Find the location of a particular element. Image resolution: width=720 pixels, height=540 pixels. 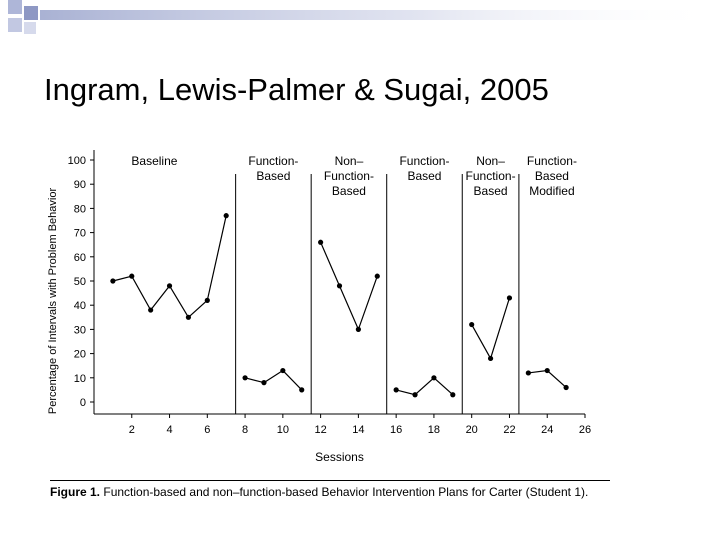

x-tick-label: 2 is located at coordinates (132, 430).